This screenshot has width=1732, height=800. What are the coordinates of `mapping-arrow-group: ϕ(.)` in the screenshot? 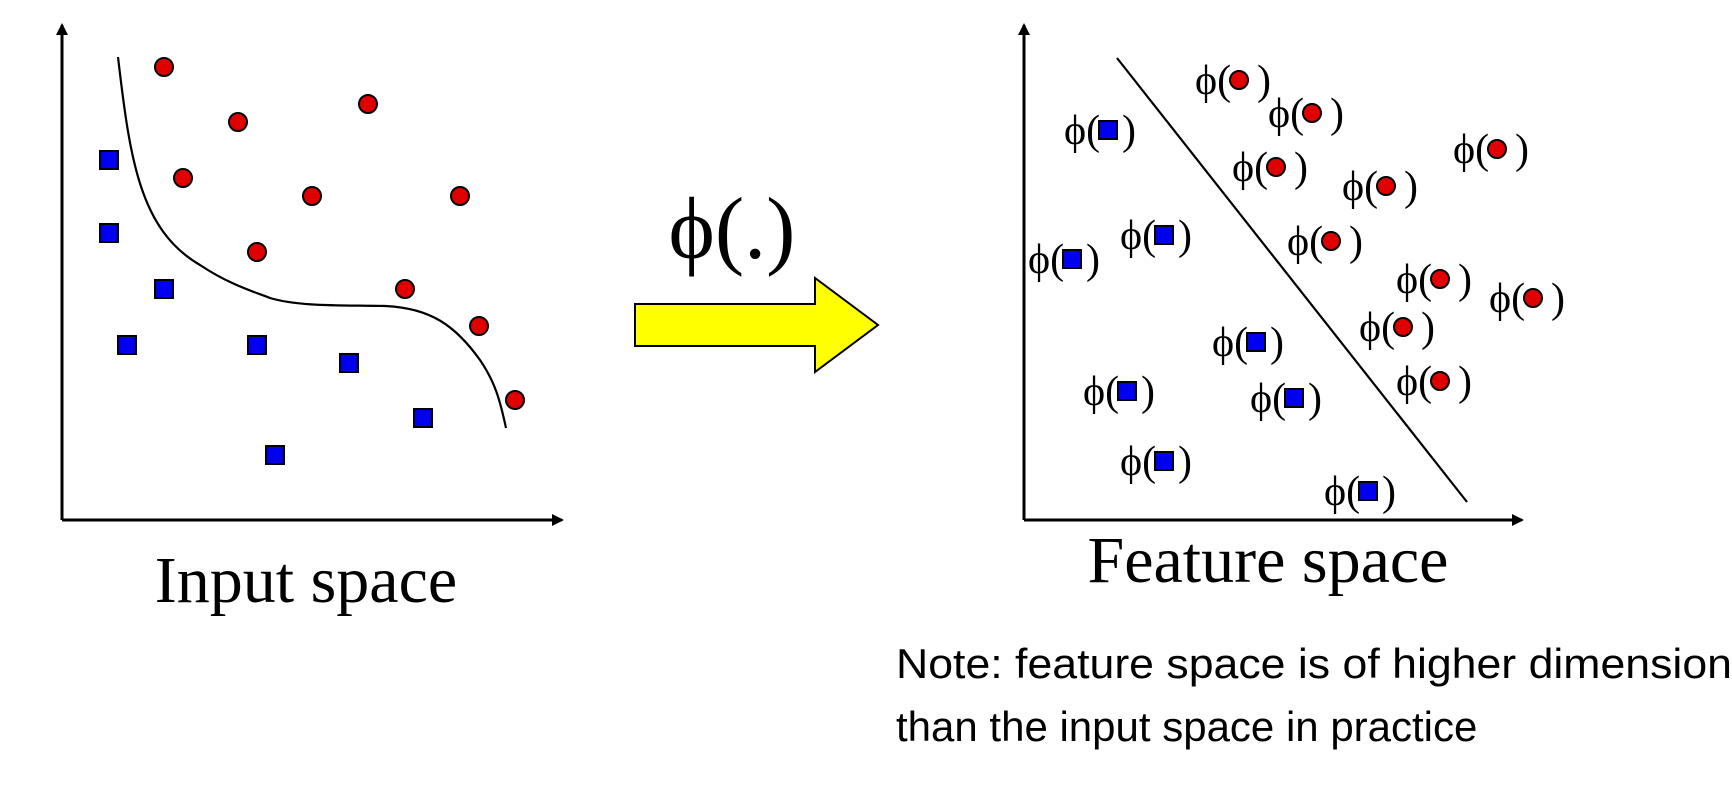 It's located at (757, 277).